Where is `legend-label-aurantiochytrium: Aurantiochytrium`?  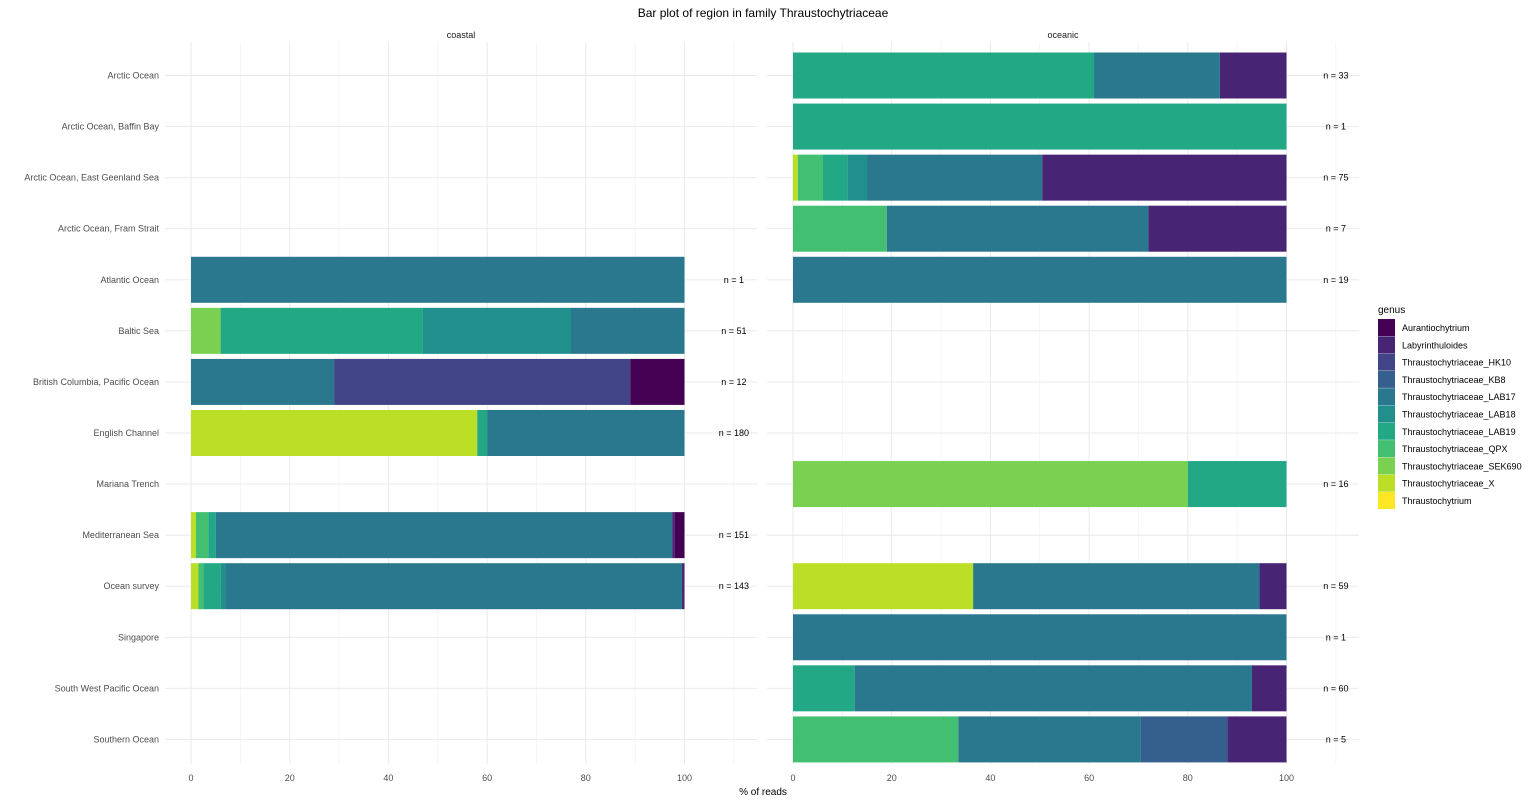 legend-label-aurantiochytrium: Aurantiochytrium is located at coordinates (1436, 328).